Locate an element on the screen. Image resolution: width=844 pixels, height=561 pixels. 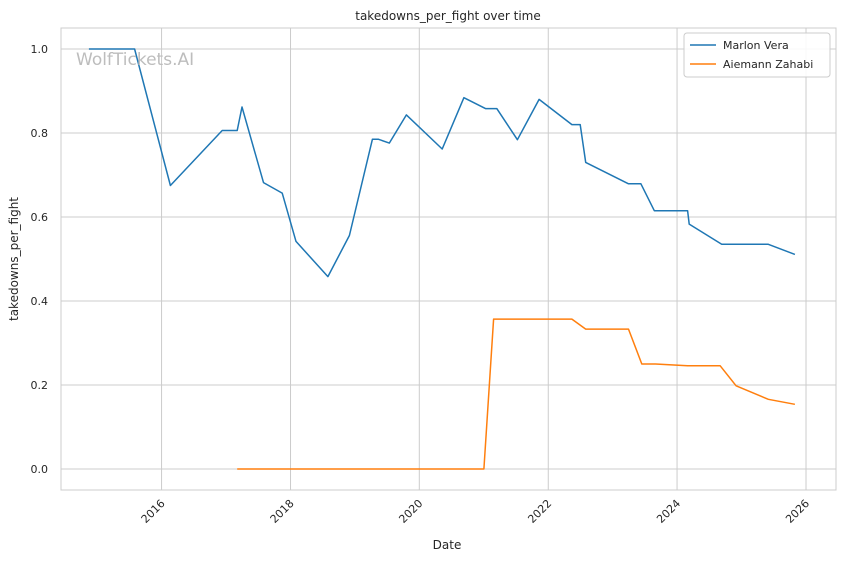
y-tick-label: 0.6 is located at coordinates (40, 217).